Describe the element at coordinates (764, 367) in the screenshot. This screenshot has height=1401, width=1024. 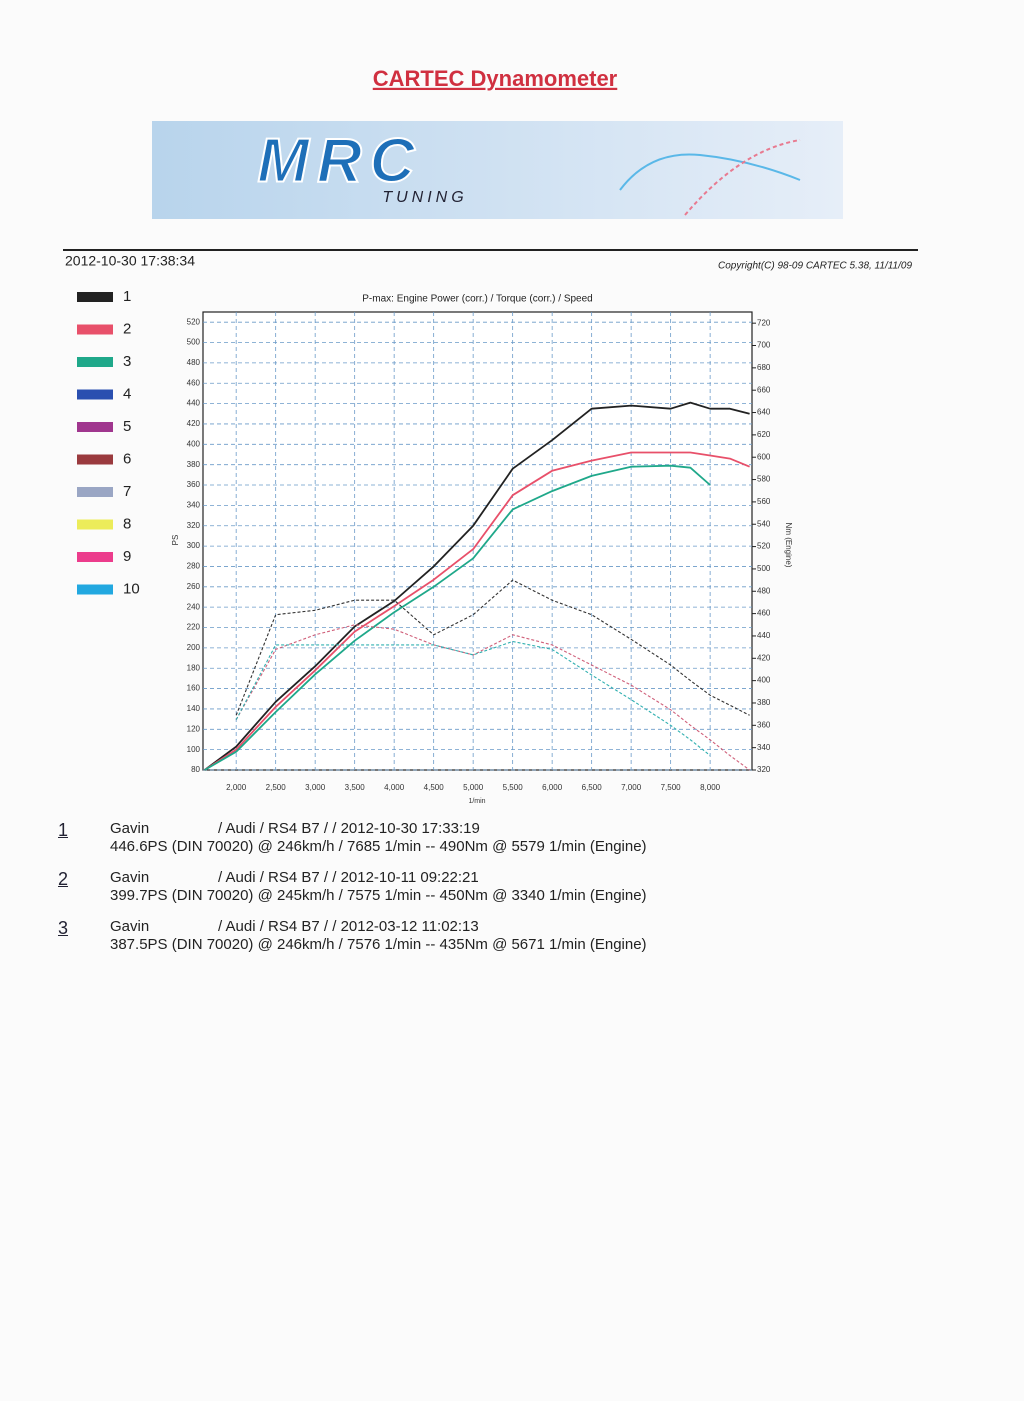
I see `y2-tick-label: 680` at that location.